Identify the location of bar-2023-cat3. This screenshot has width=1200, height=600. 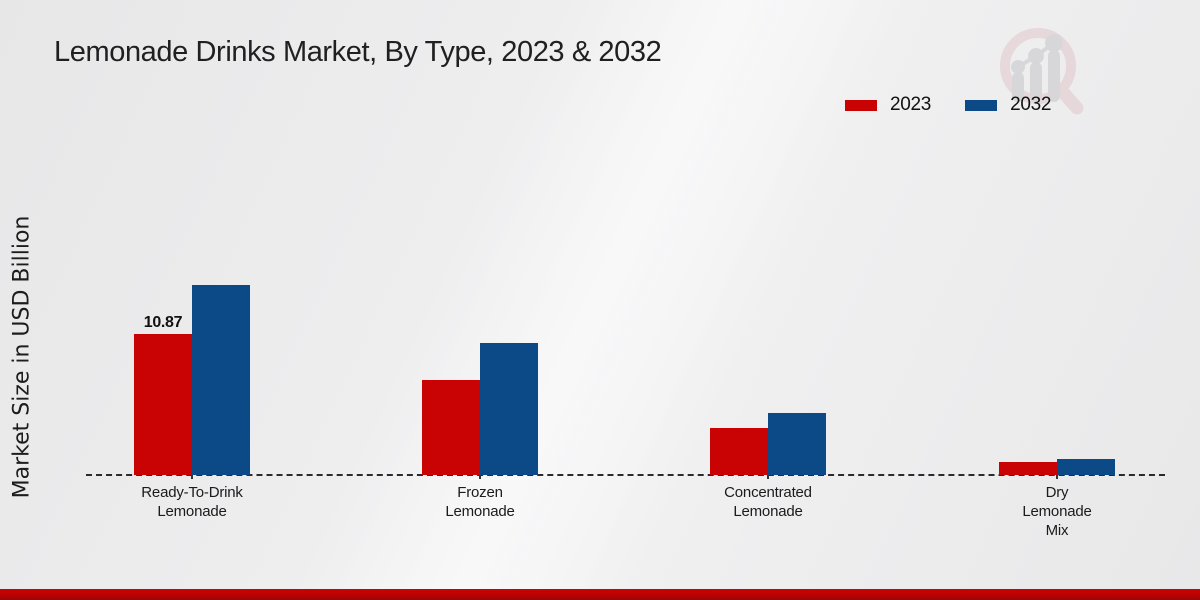
(1028, 468).